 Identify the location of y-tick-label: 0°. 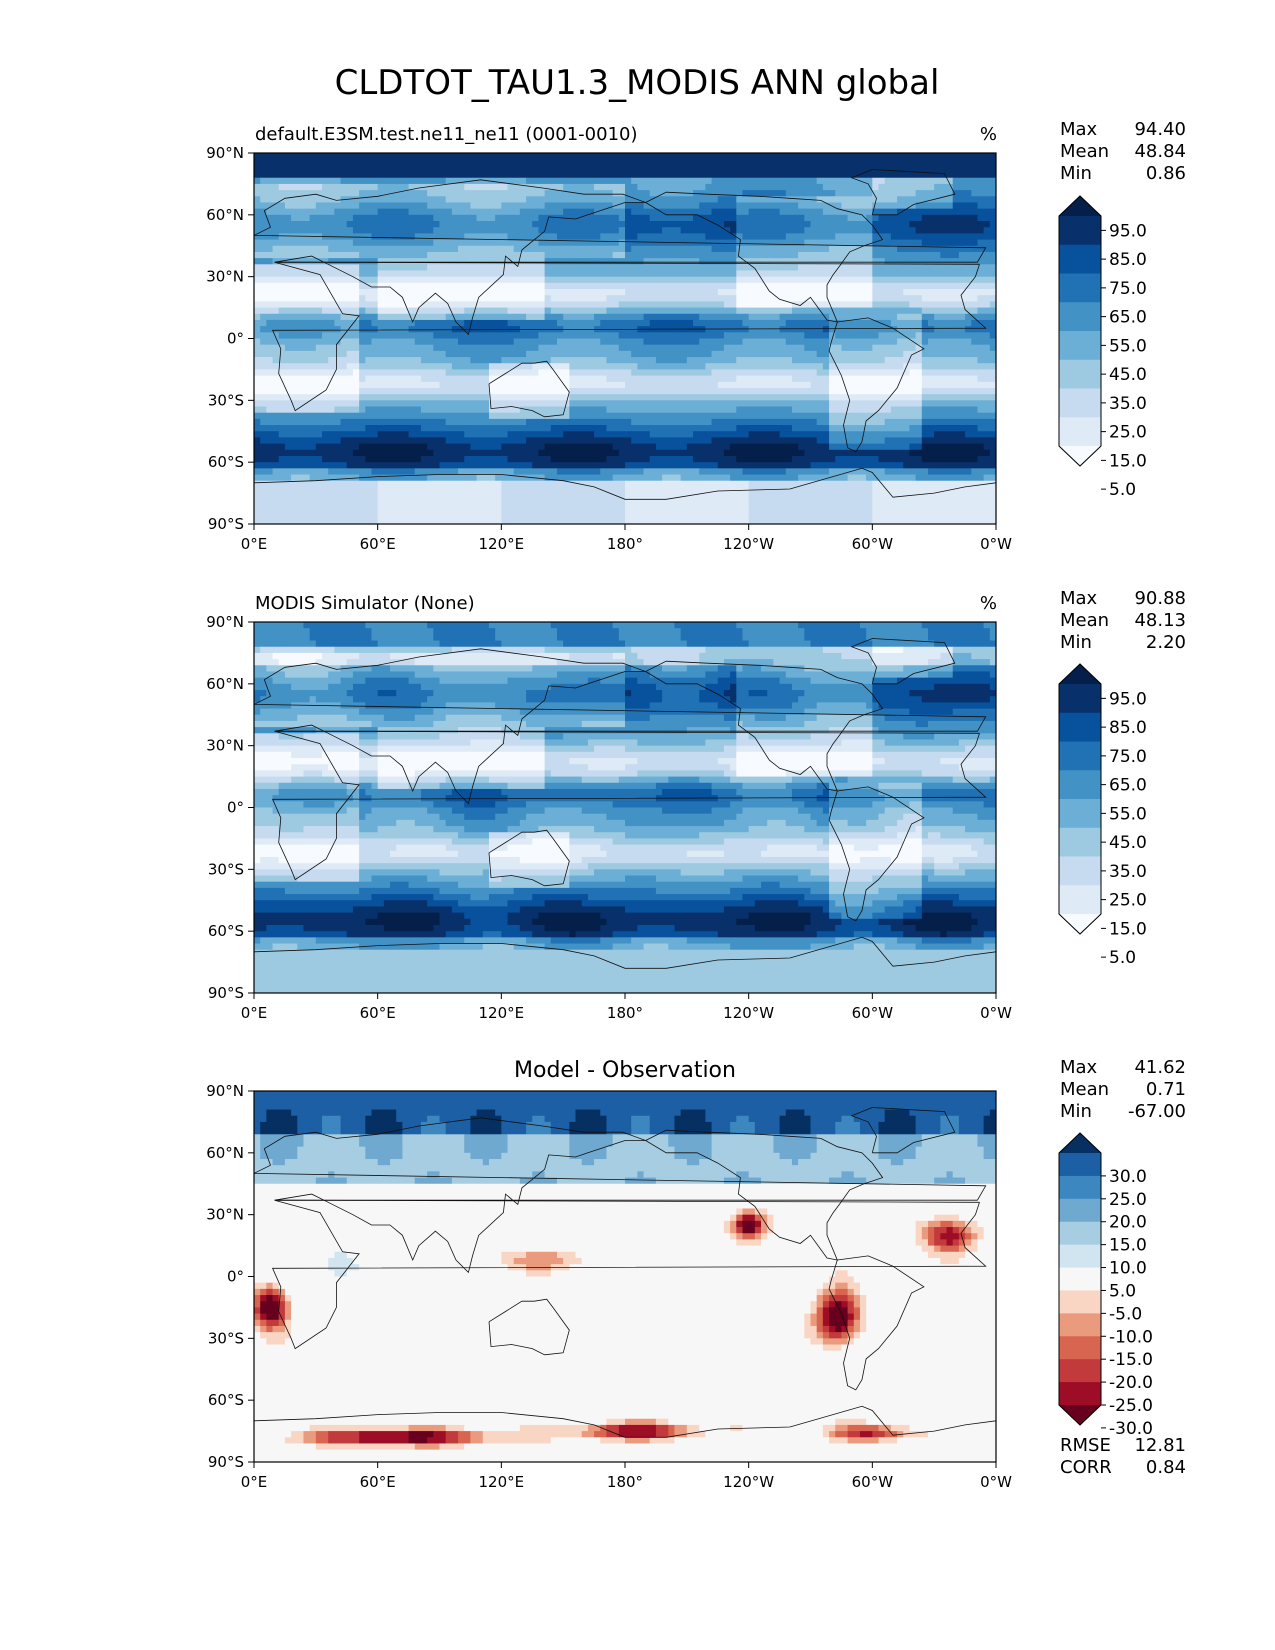
(235, 339).